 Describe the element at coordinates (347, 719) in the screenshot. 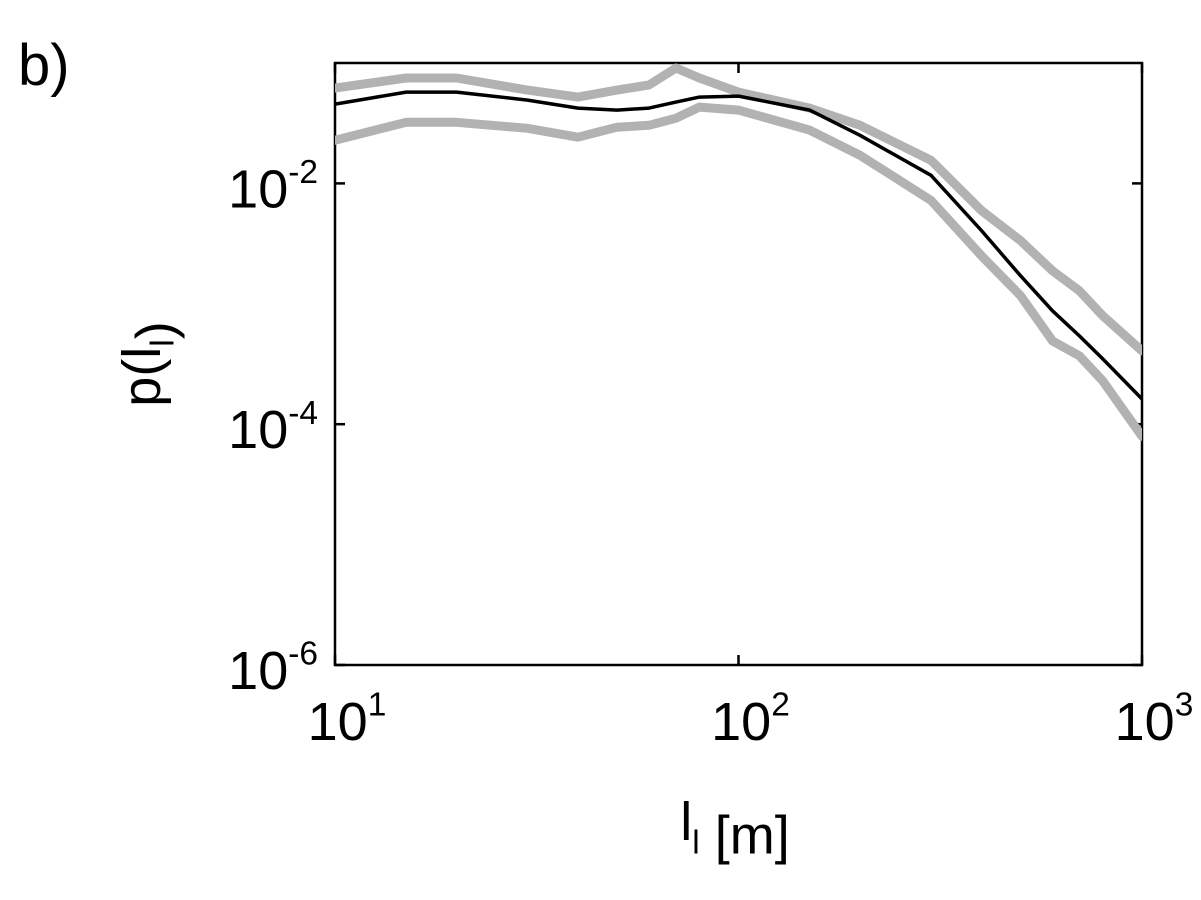

I see `x-tick-label: 10¹` at that location.